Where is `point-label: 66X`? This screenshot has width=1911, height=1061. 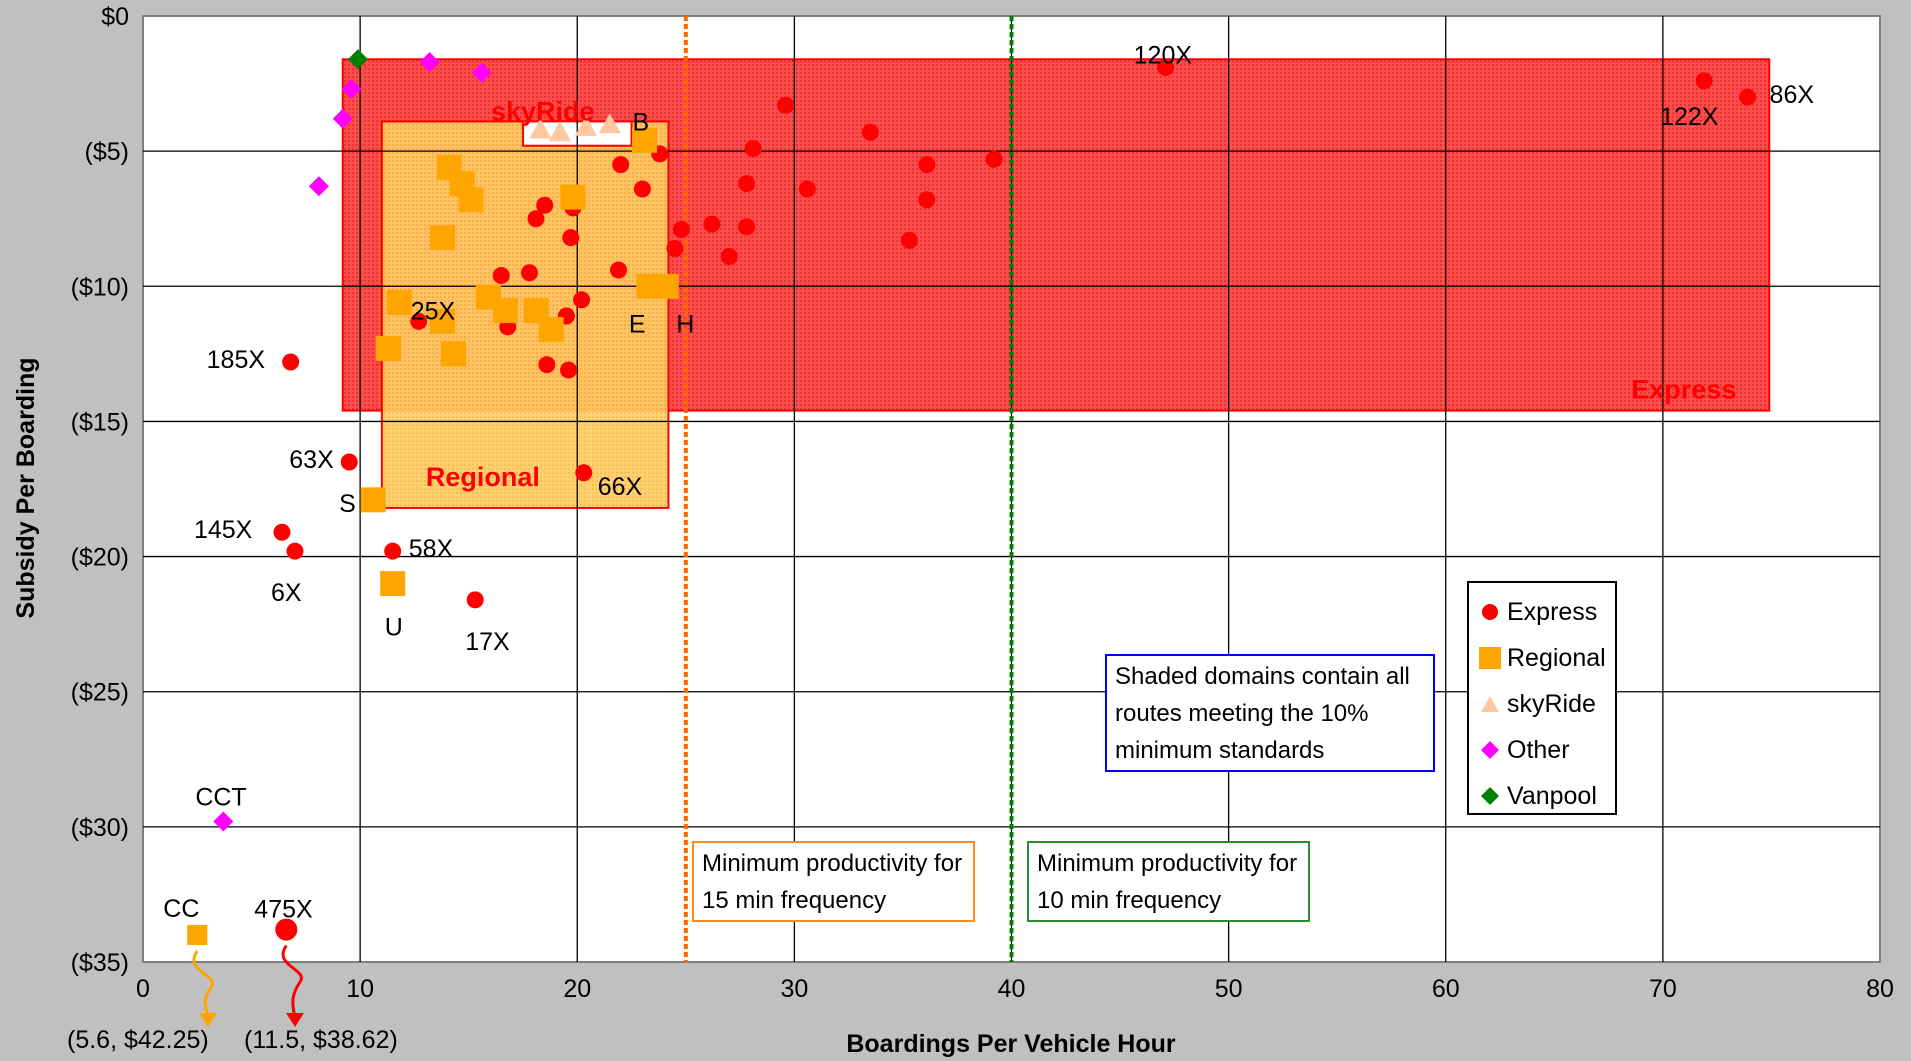
point-label: 66X is located at coordinates (620, 487).